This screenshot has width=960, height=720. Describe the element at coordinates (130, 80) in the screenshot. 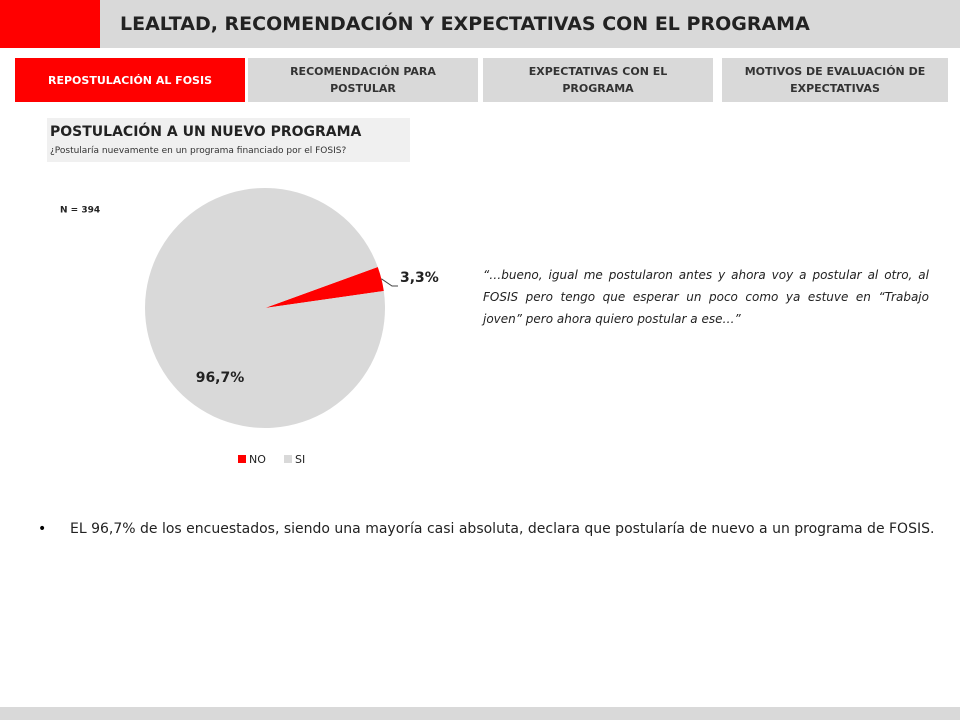

I see `tab: REPOSTULACIÓN AL FOSIS` at that location.